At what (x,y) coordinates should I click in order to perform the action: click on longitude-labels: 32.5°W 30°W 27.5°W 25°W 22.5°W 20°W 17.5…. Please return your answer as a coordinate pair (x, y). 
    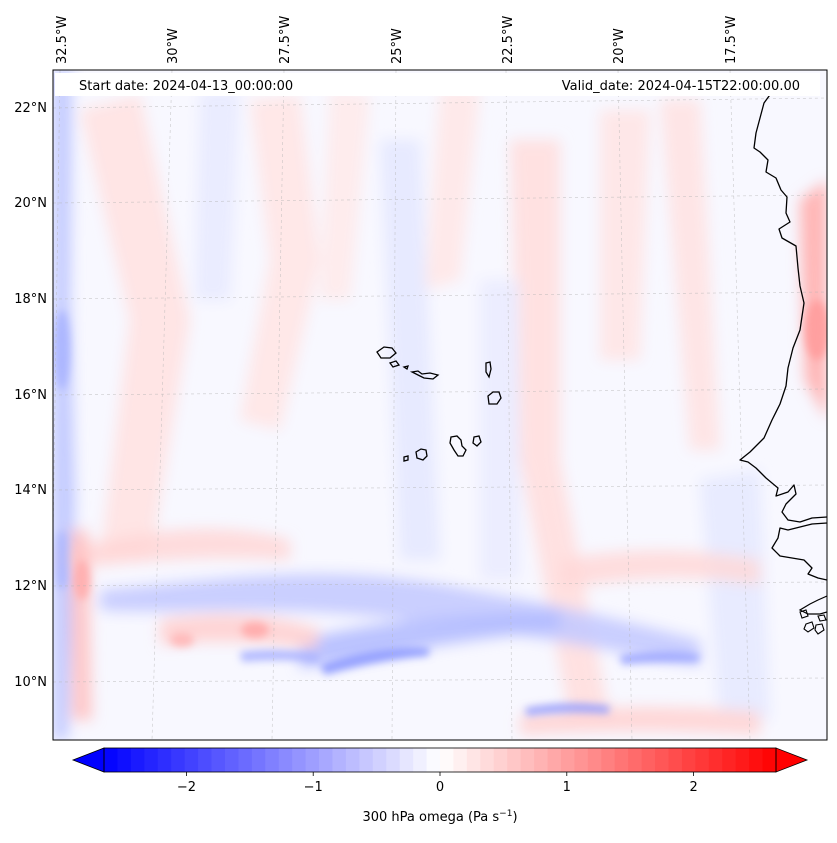
    Looking at the image, I should click on (397, 40).